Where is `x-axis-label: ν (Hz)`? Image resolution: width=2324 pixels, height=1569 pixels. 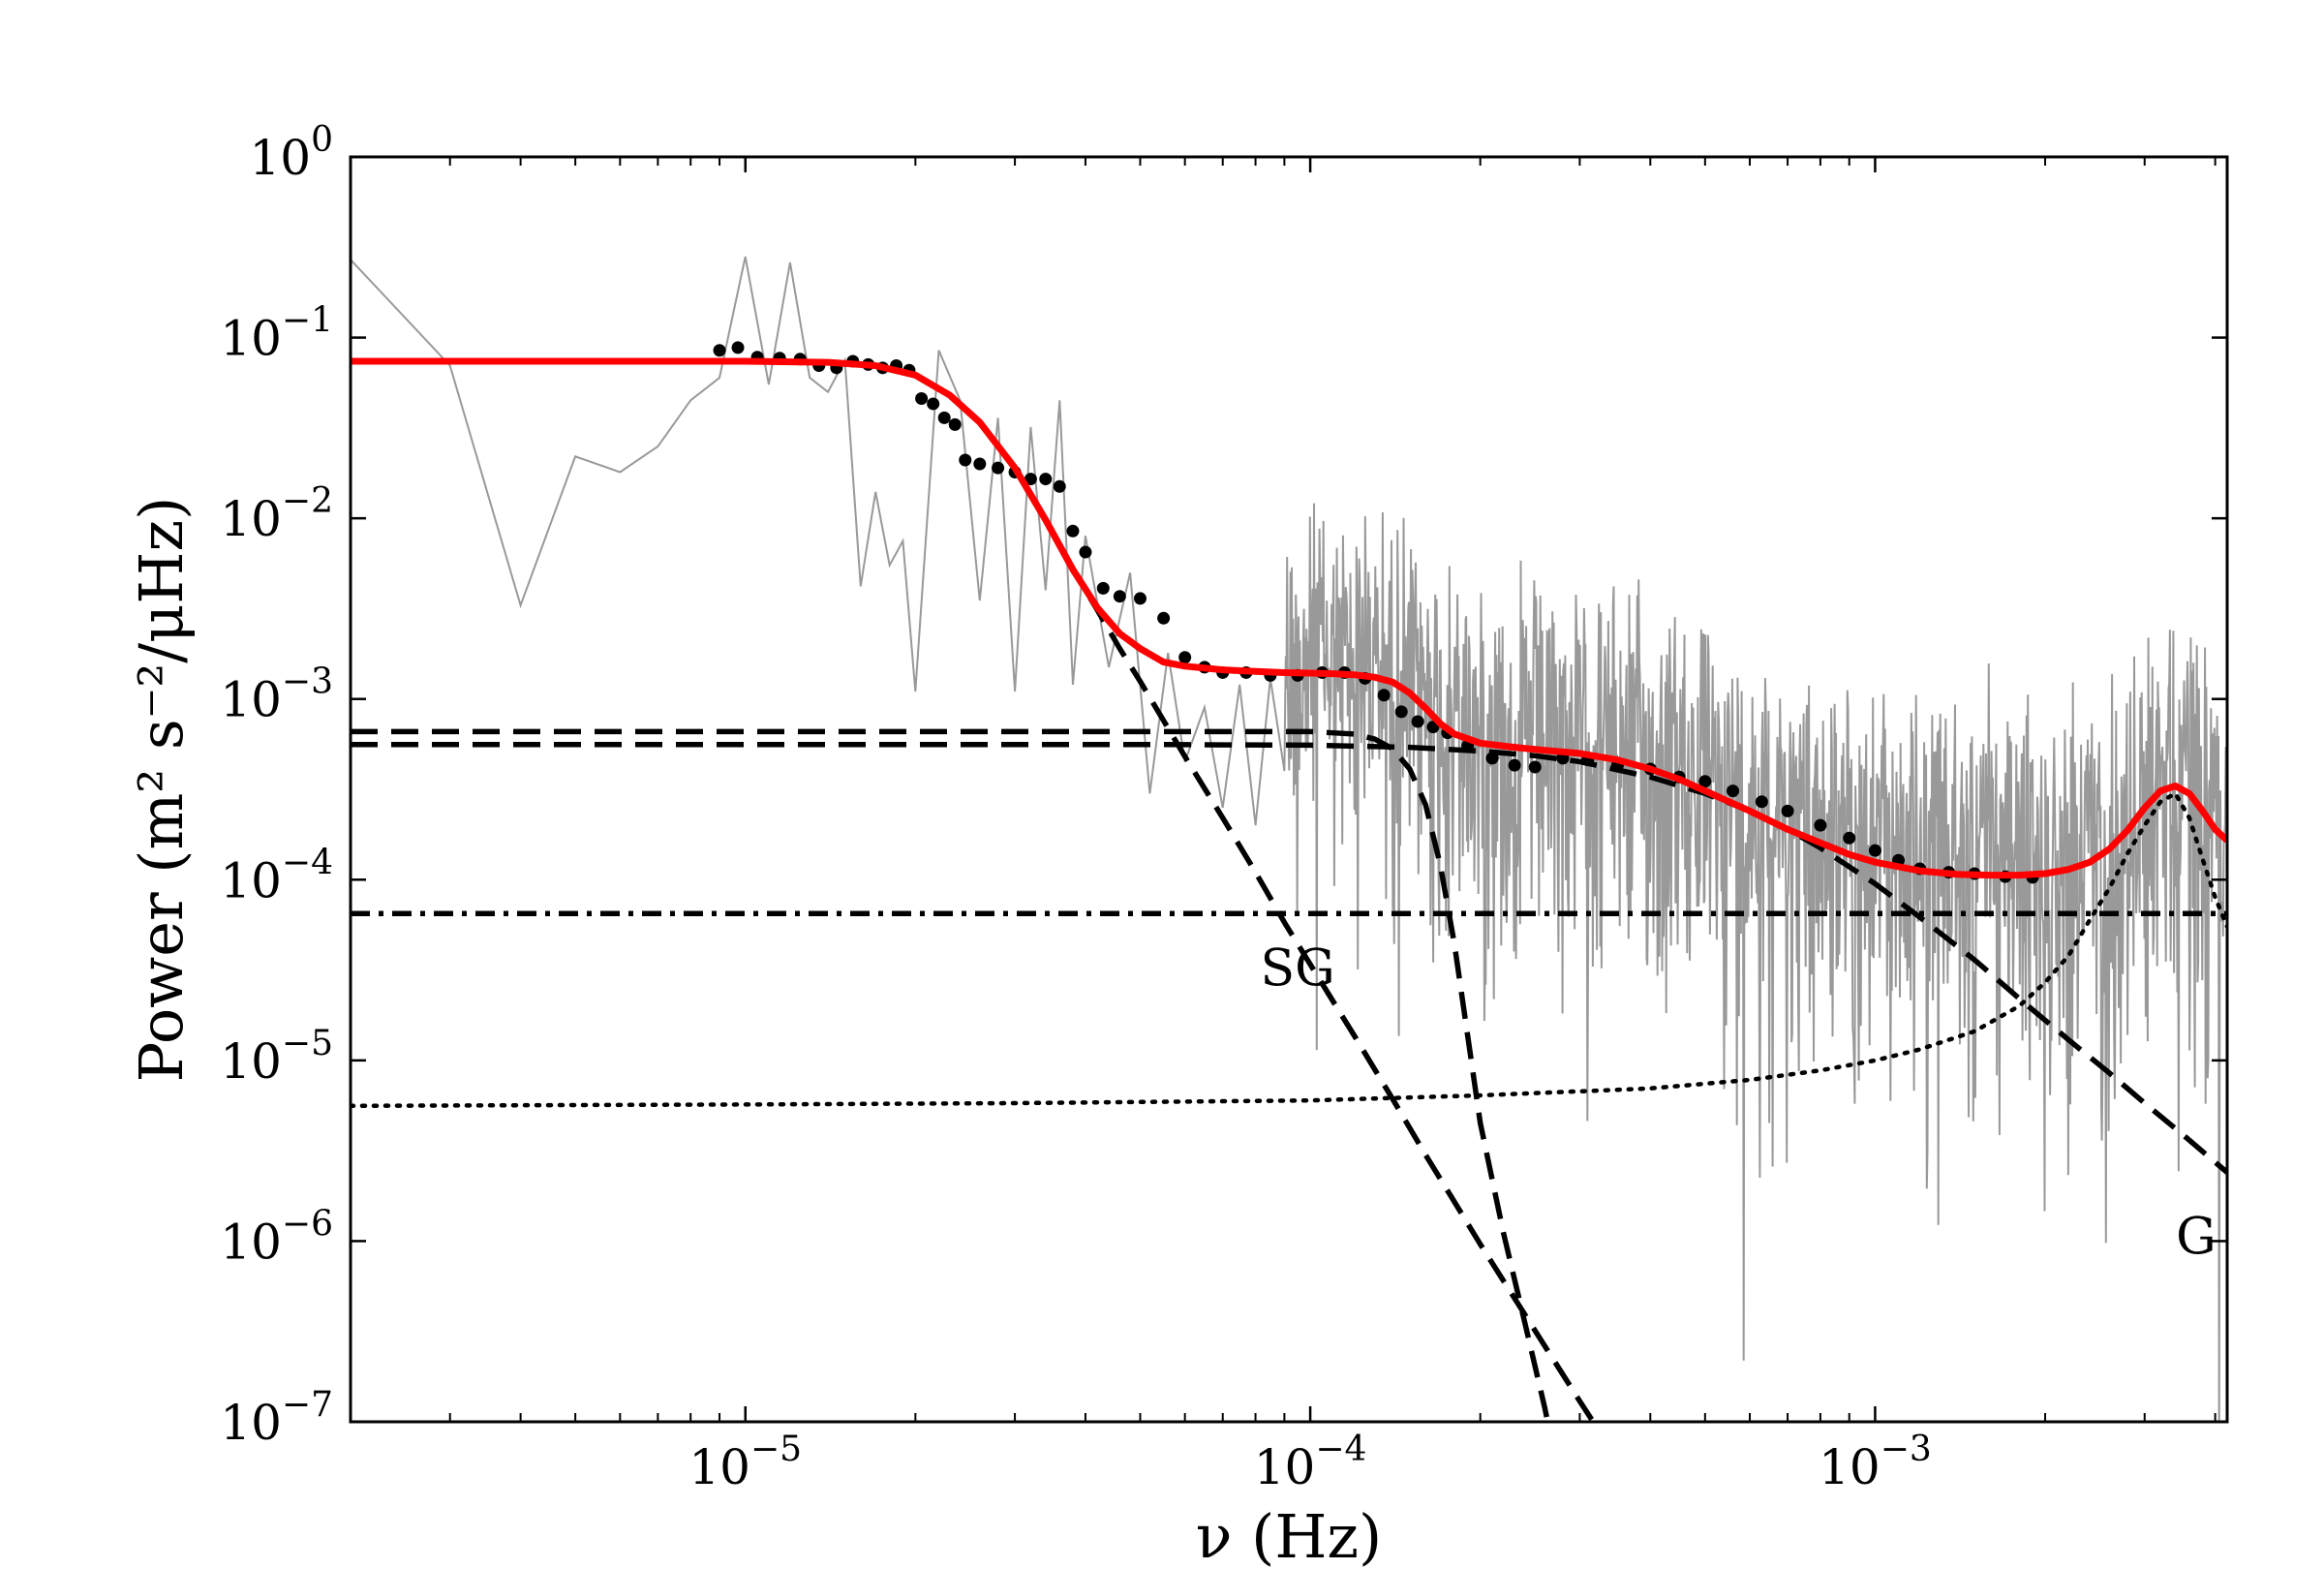
x-axis-label: ν (Hz) is located at coordinates (1289, 1535).